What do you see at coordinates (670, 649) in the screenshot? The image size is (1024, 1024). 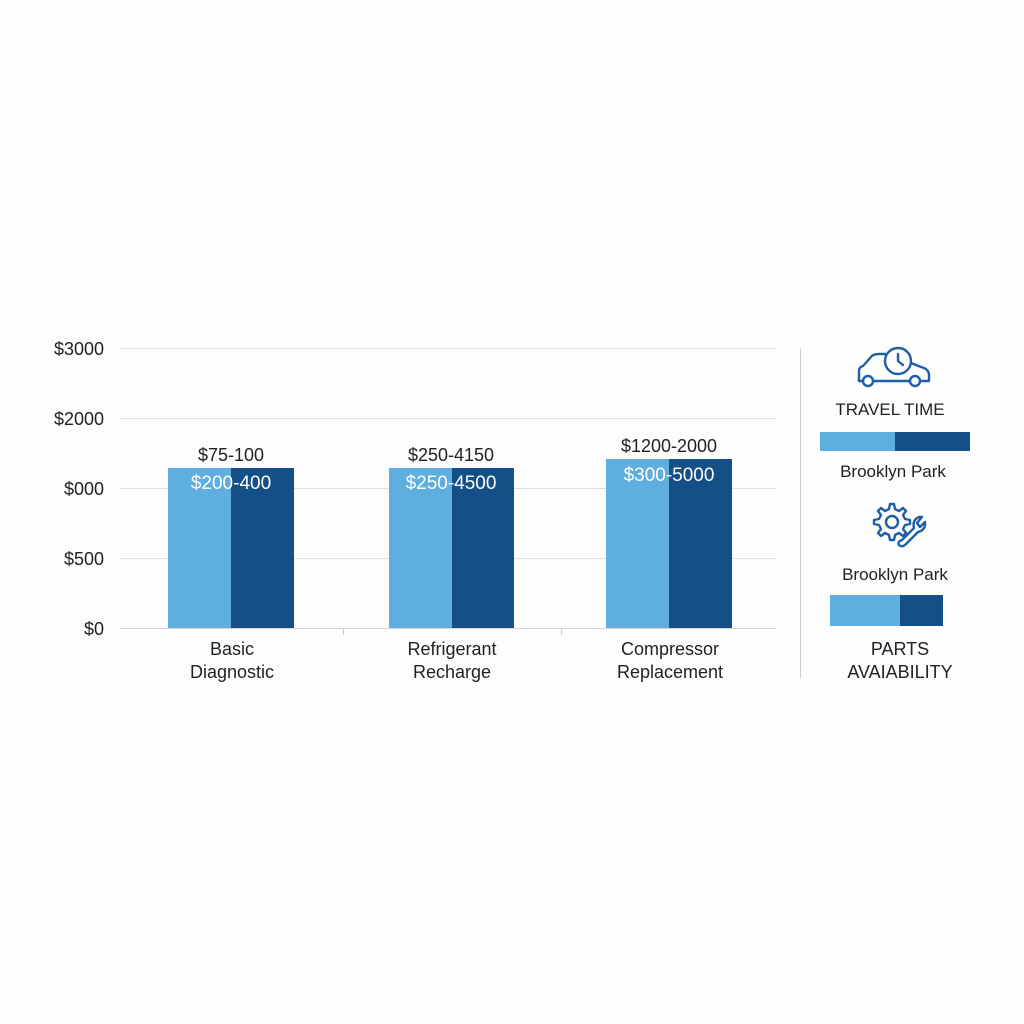 I see `x-label-line: Compressor` at bounding box center [670, 649].